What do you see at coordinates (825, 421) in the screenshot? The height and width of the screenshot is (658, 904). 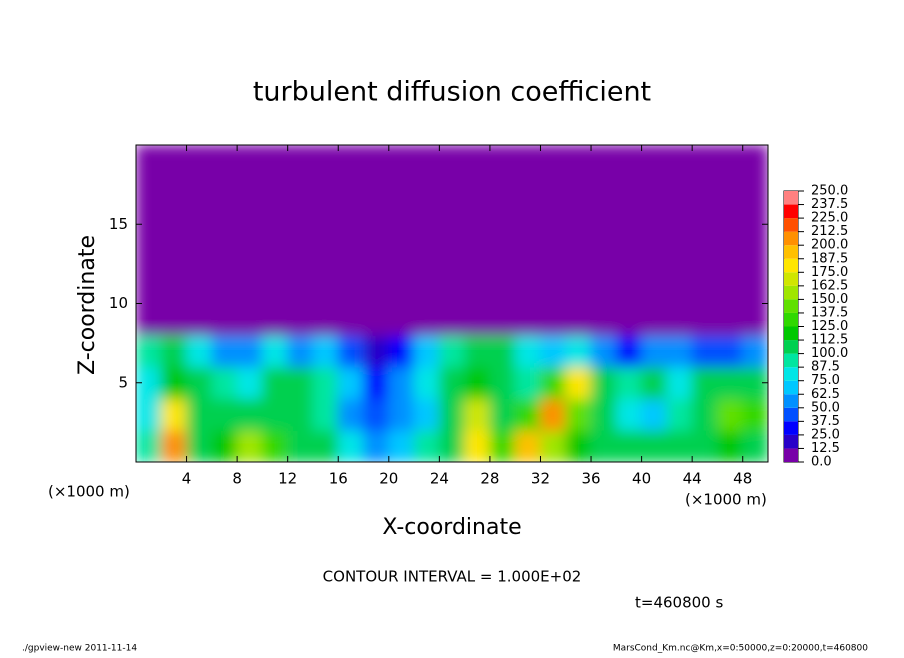 I see `colorbar-label: 37.5` at bounding box center [825, 421].